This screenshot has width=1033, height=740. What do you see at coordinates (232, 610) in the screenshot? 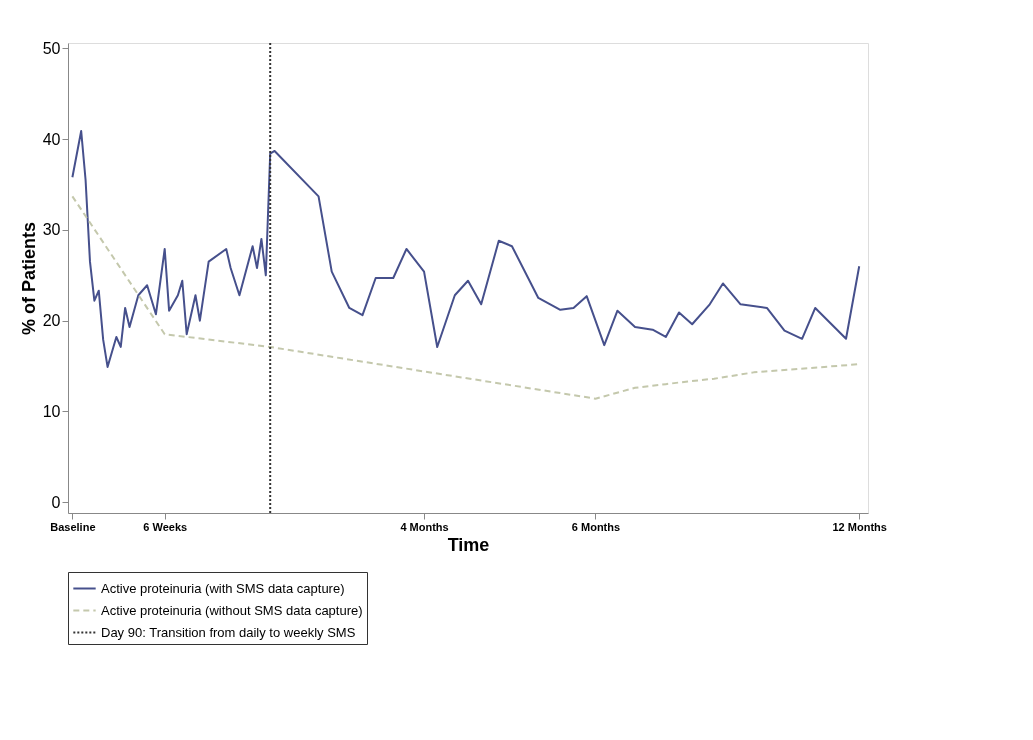
I see `legend-label: Active proteinuria (without SMS data capture)` at bounding box center [232, 610].